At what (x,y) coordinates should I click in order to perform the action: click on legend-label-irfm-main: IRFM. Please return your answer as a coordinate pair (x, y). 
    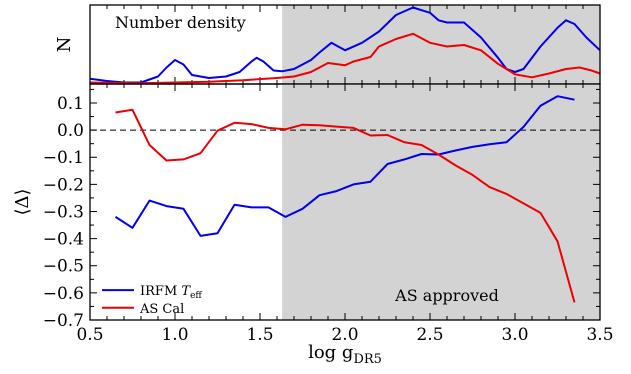
    Looking at the image, I should click on (160, 291).